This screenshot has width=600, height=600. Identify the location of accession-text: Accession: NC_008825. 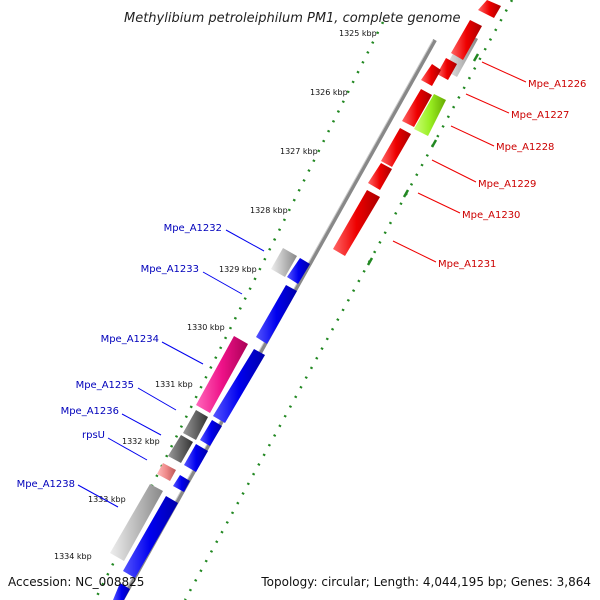
(76, 582).